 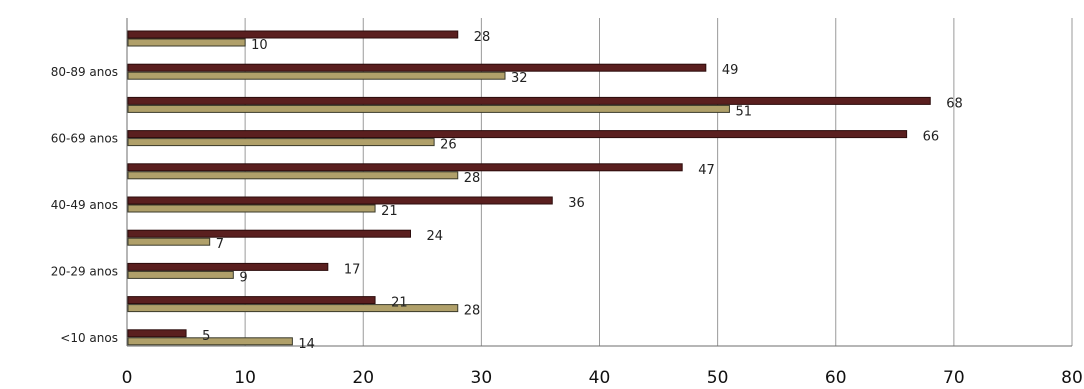 I want to click on x-axis-tick-labels: 0 10 20 30 40 50 60 70 80, so click(x=602, y=378).